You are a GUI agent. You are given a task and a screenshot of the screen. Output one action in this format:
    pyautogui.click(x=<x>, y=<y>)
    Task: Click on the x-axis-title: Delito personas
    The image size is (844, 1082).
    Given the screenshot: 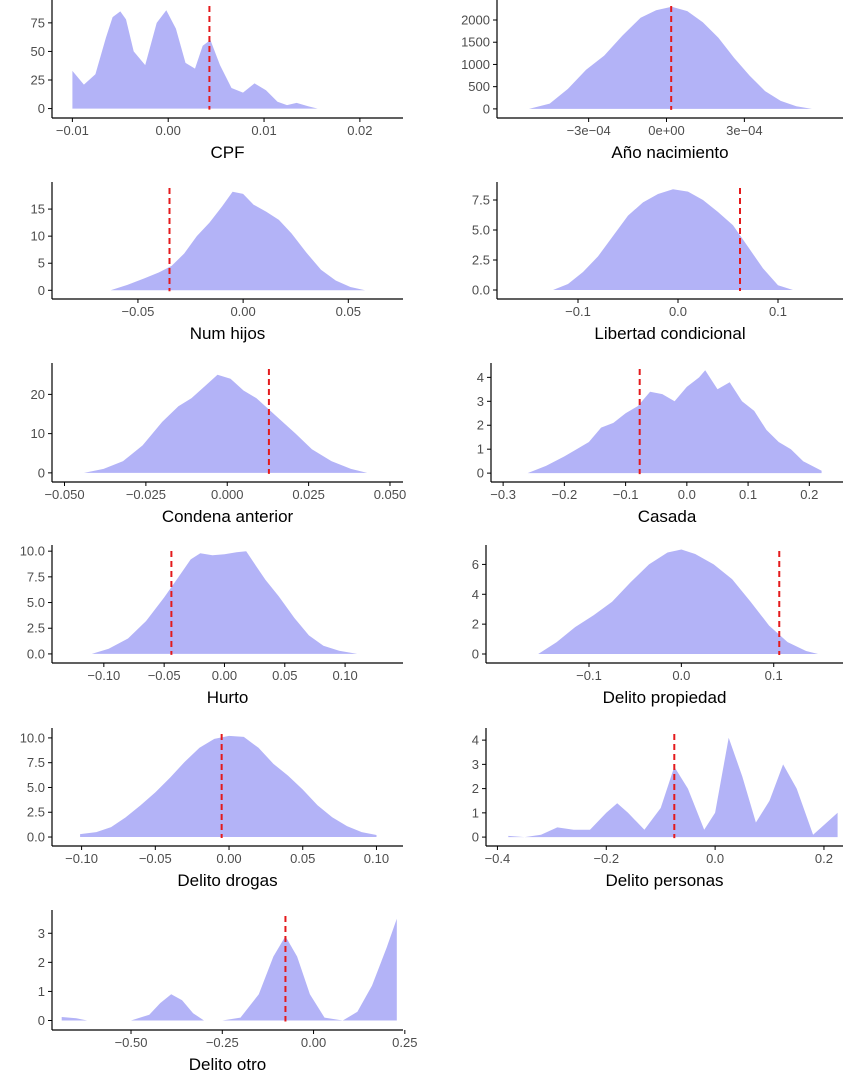 What is the action you would take?
    pyautogui.click(x=664, y=880)
    